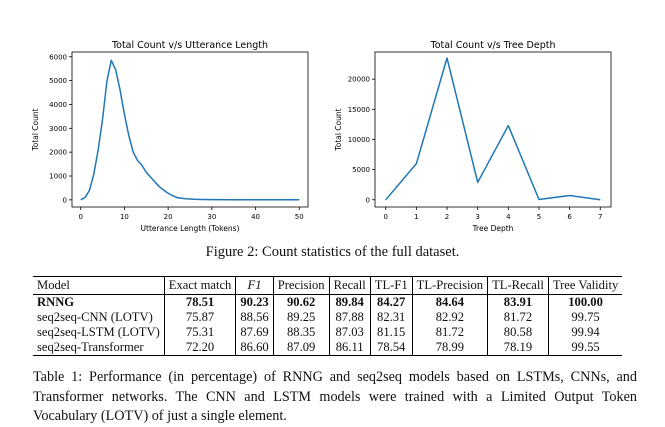 This screenshot has width=665, height=427. Describe the element at coordinates (254, 332) in the screenshot. I see `cell: 87.69` at that location.